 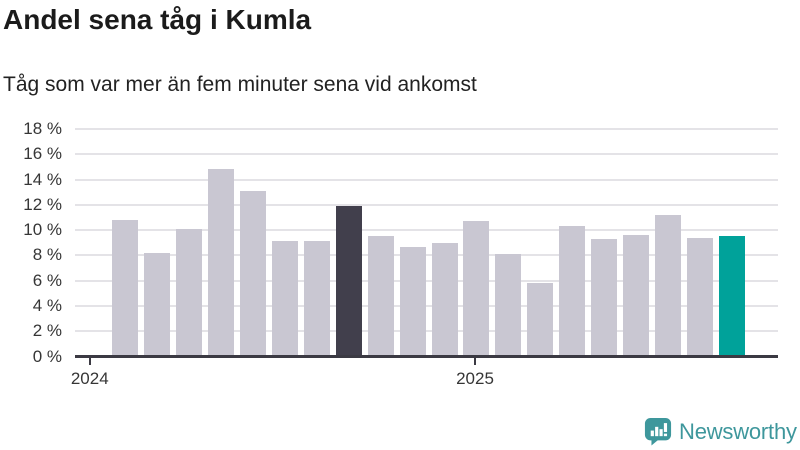 What do you see at coordinates (47, 331) in the screenshot?
I see `y-tick-label: 2 %` at bounding box center [47, 331].